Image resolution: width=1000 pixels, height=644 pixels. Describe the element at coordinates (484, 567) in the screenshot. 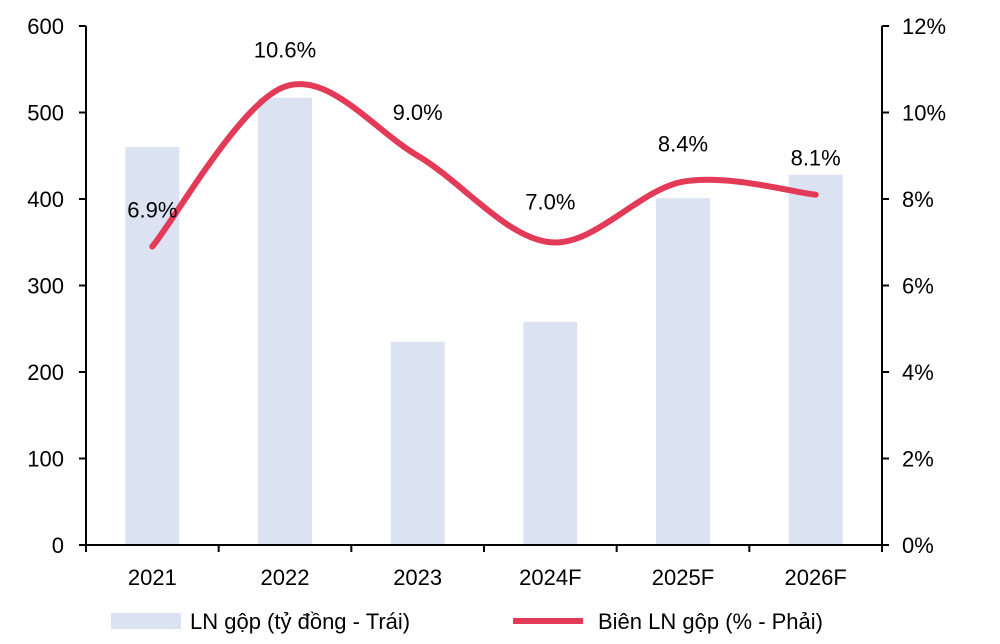

I see `x-axis-ticks: 2021 2022 2023 2024F 2025F 2026F` at that location.